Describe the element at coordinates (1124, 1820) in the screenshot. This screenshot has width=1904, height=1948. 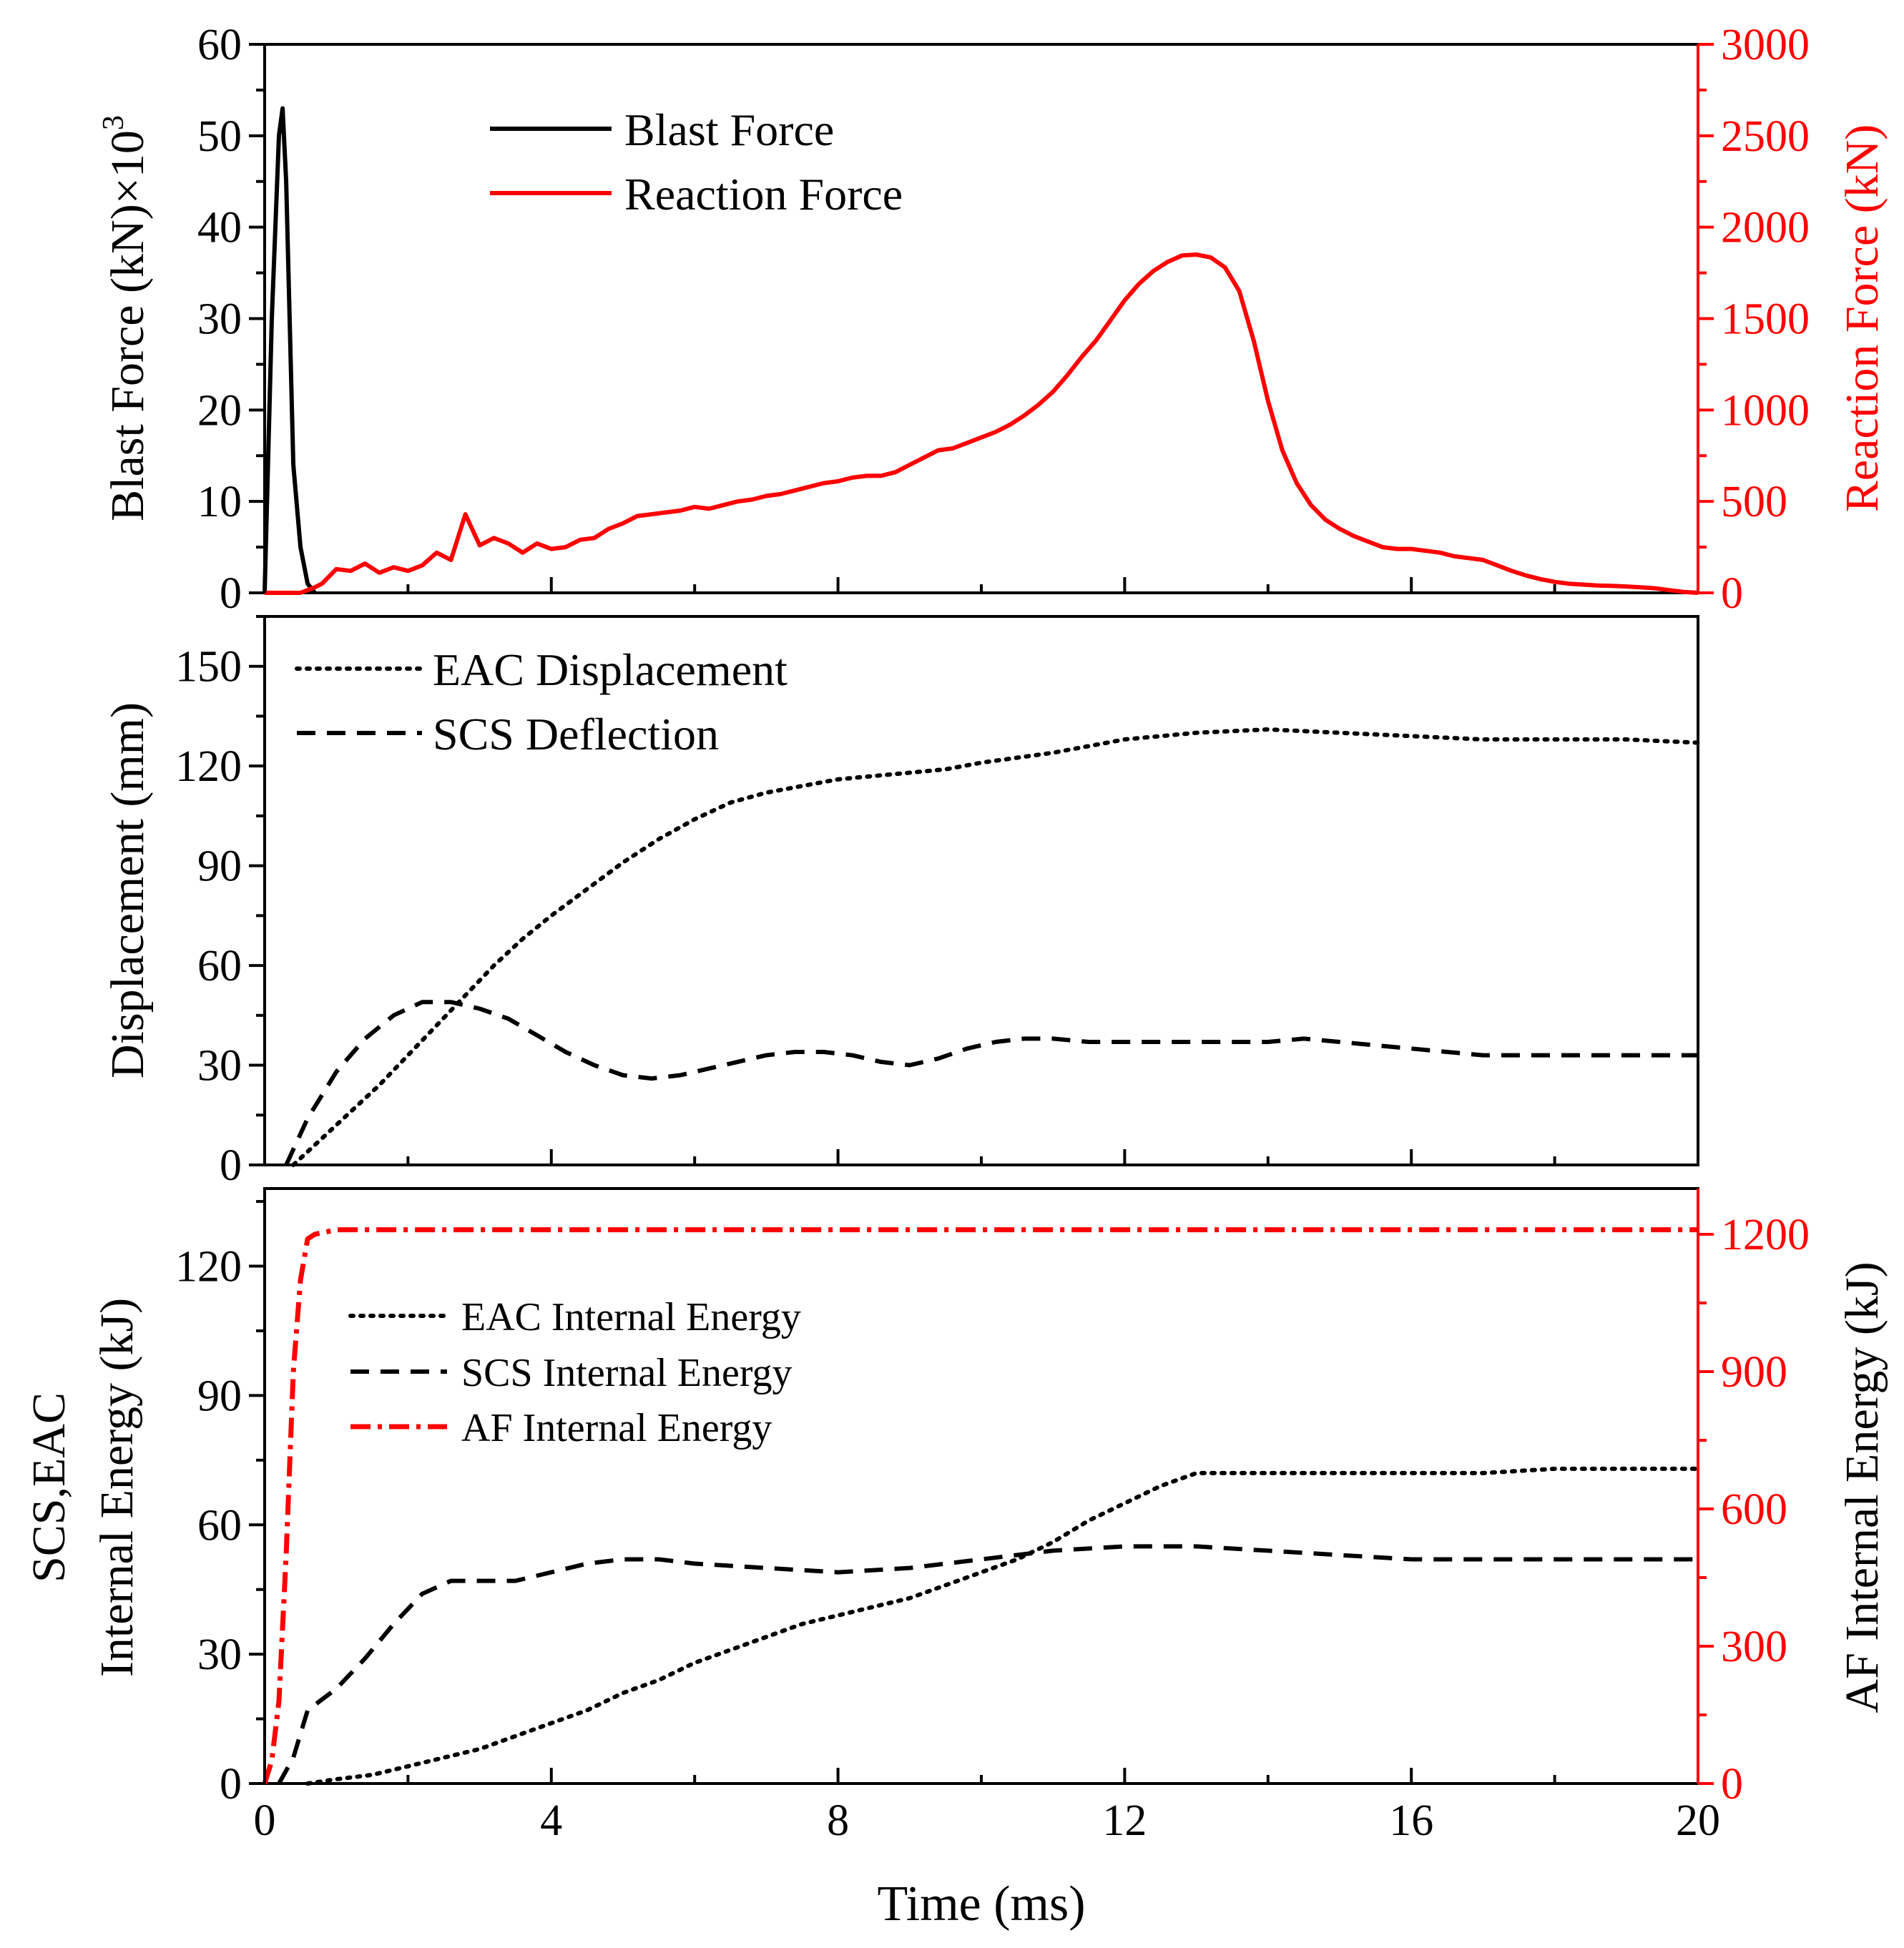
I see `x-tick-label-12: 12` at that location.